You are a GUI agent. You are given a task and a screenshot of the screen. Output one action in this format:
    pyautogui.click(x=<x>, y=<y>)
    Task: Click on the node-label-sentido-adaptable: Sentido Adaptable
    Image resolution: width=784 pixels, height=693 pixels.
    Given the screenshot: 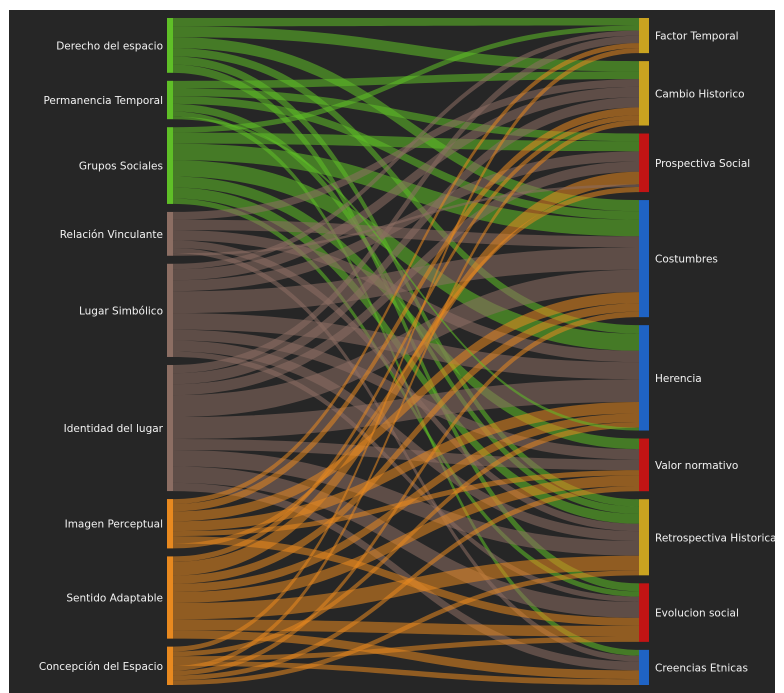 What is the action you would take?
    pyautogui.click(x=114, y=599)
    